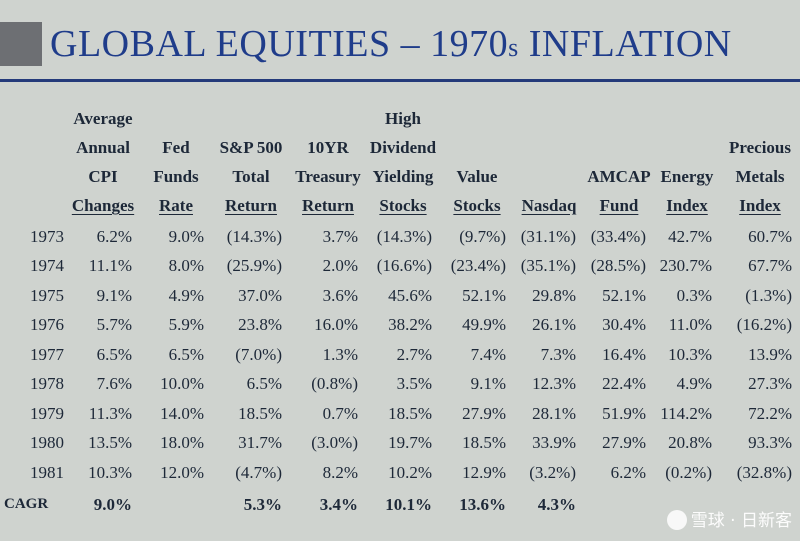 The width and height of the screenshot is (800, 541). What do you see at coordinates (759, 147) in the screenshot?
I see `column-header-line: Precious` at bounding box center [759, 147].